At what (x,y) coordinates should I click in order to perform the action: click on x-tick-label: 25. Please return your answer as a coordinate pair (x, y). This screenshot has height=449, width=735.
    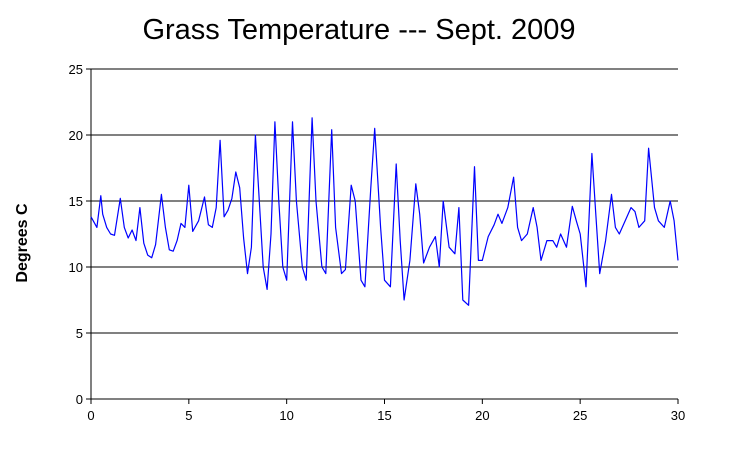
    Looking at the image, I should click on (580, 415).